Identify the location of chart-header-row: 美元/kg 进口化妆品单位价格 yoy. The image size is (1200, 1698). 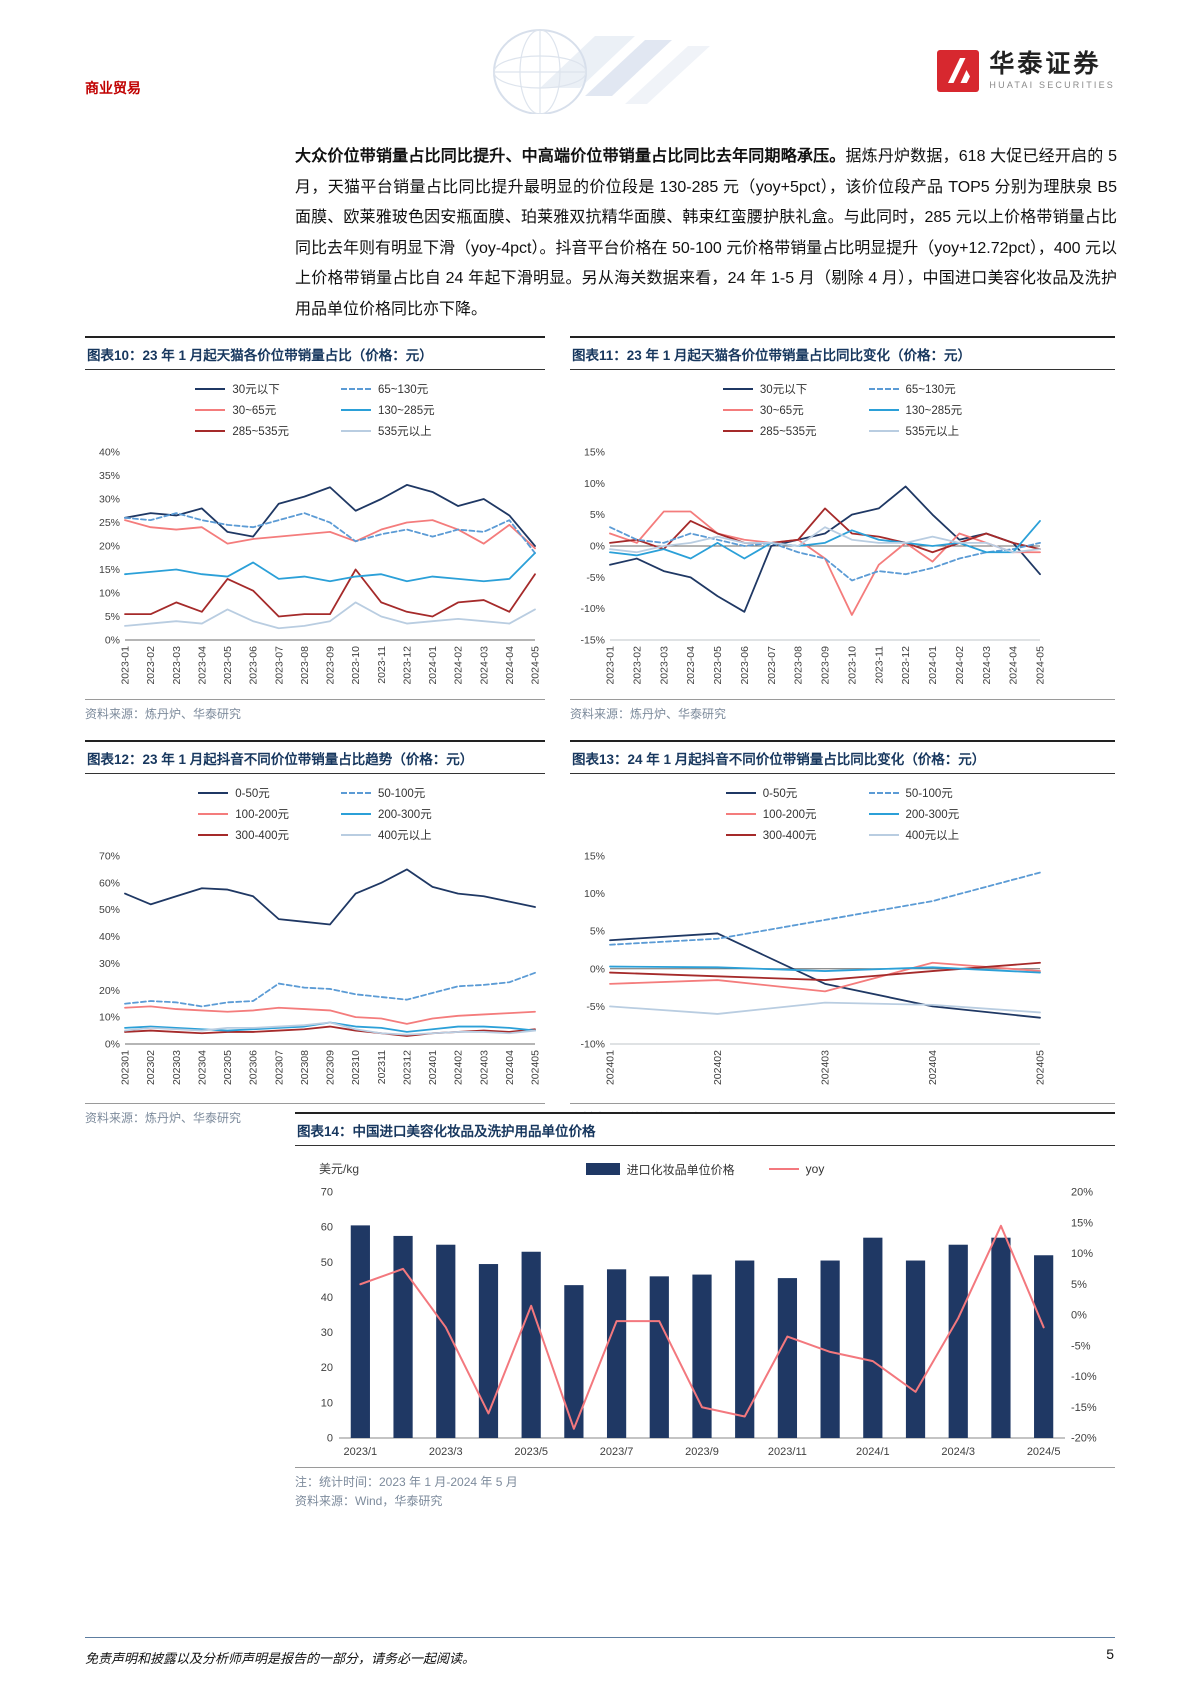
(705, 1169).